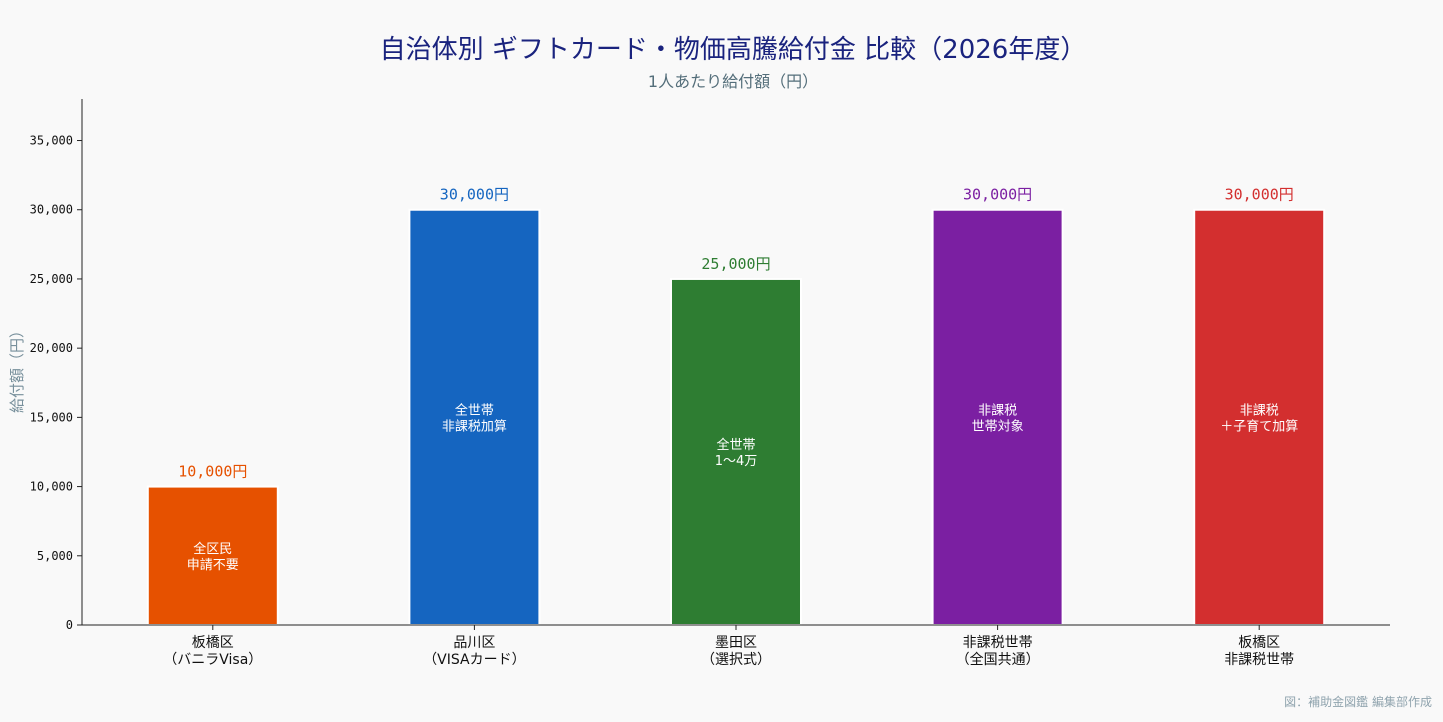 The width and height of the screenshot is (1443, 722). I want to click on x-category-label: （選択式）, so click(736, 660).